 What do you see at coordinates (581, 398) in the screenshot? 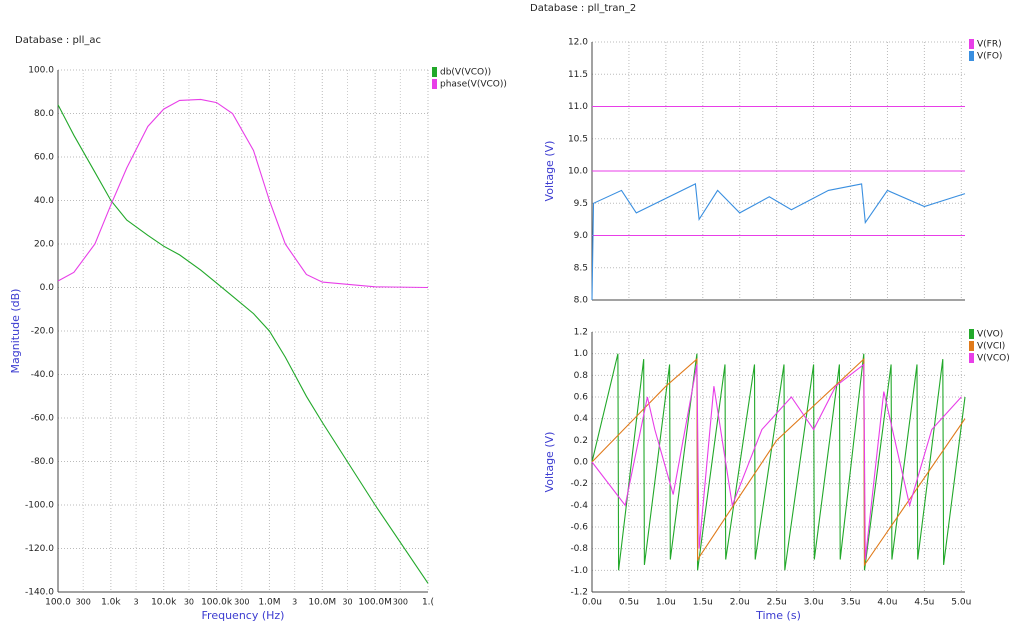
I see `y-tick-label: 0.6` at bounding box center [581, 398].